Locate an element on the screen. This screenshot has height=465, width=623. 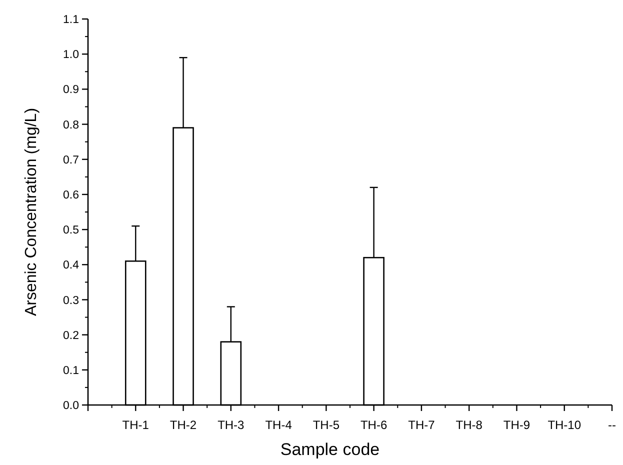
x-tick-label: TH-3 is located at coordinates (231, 425).